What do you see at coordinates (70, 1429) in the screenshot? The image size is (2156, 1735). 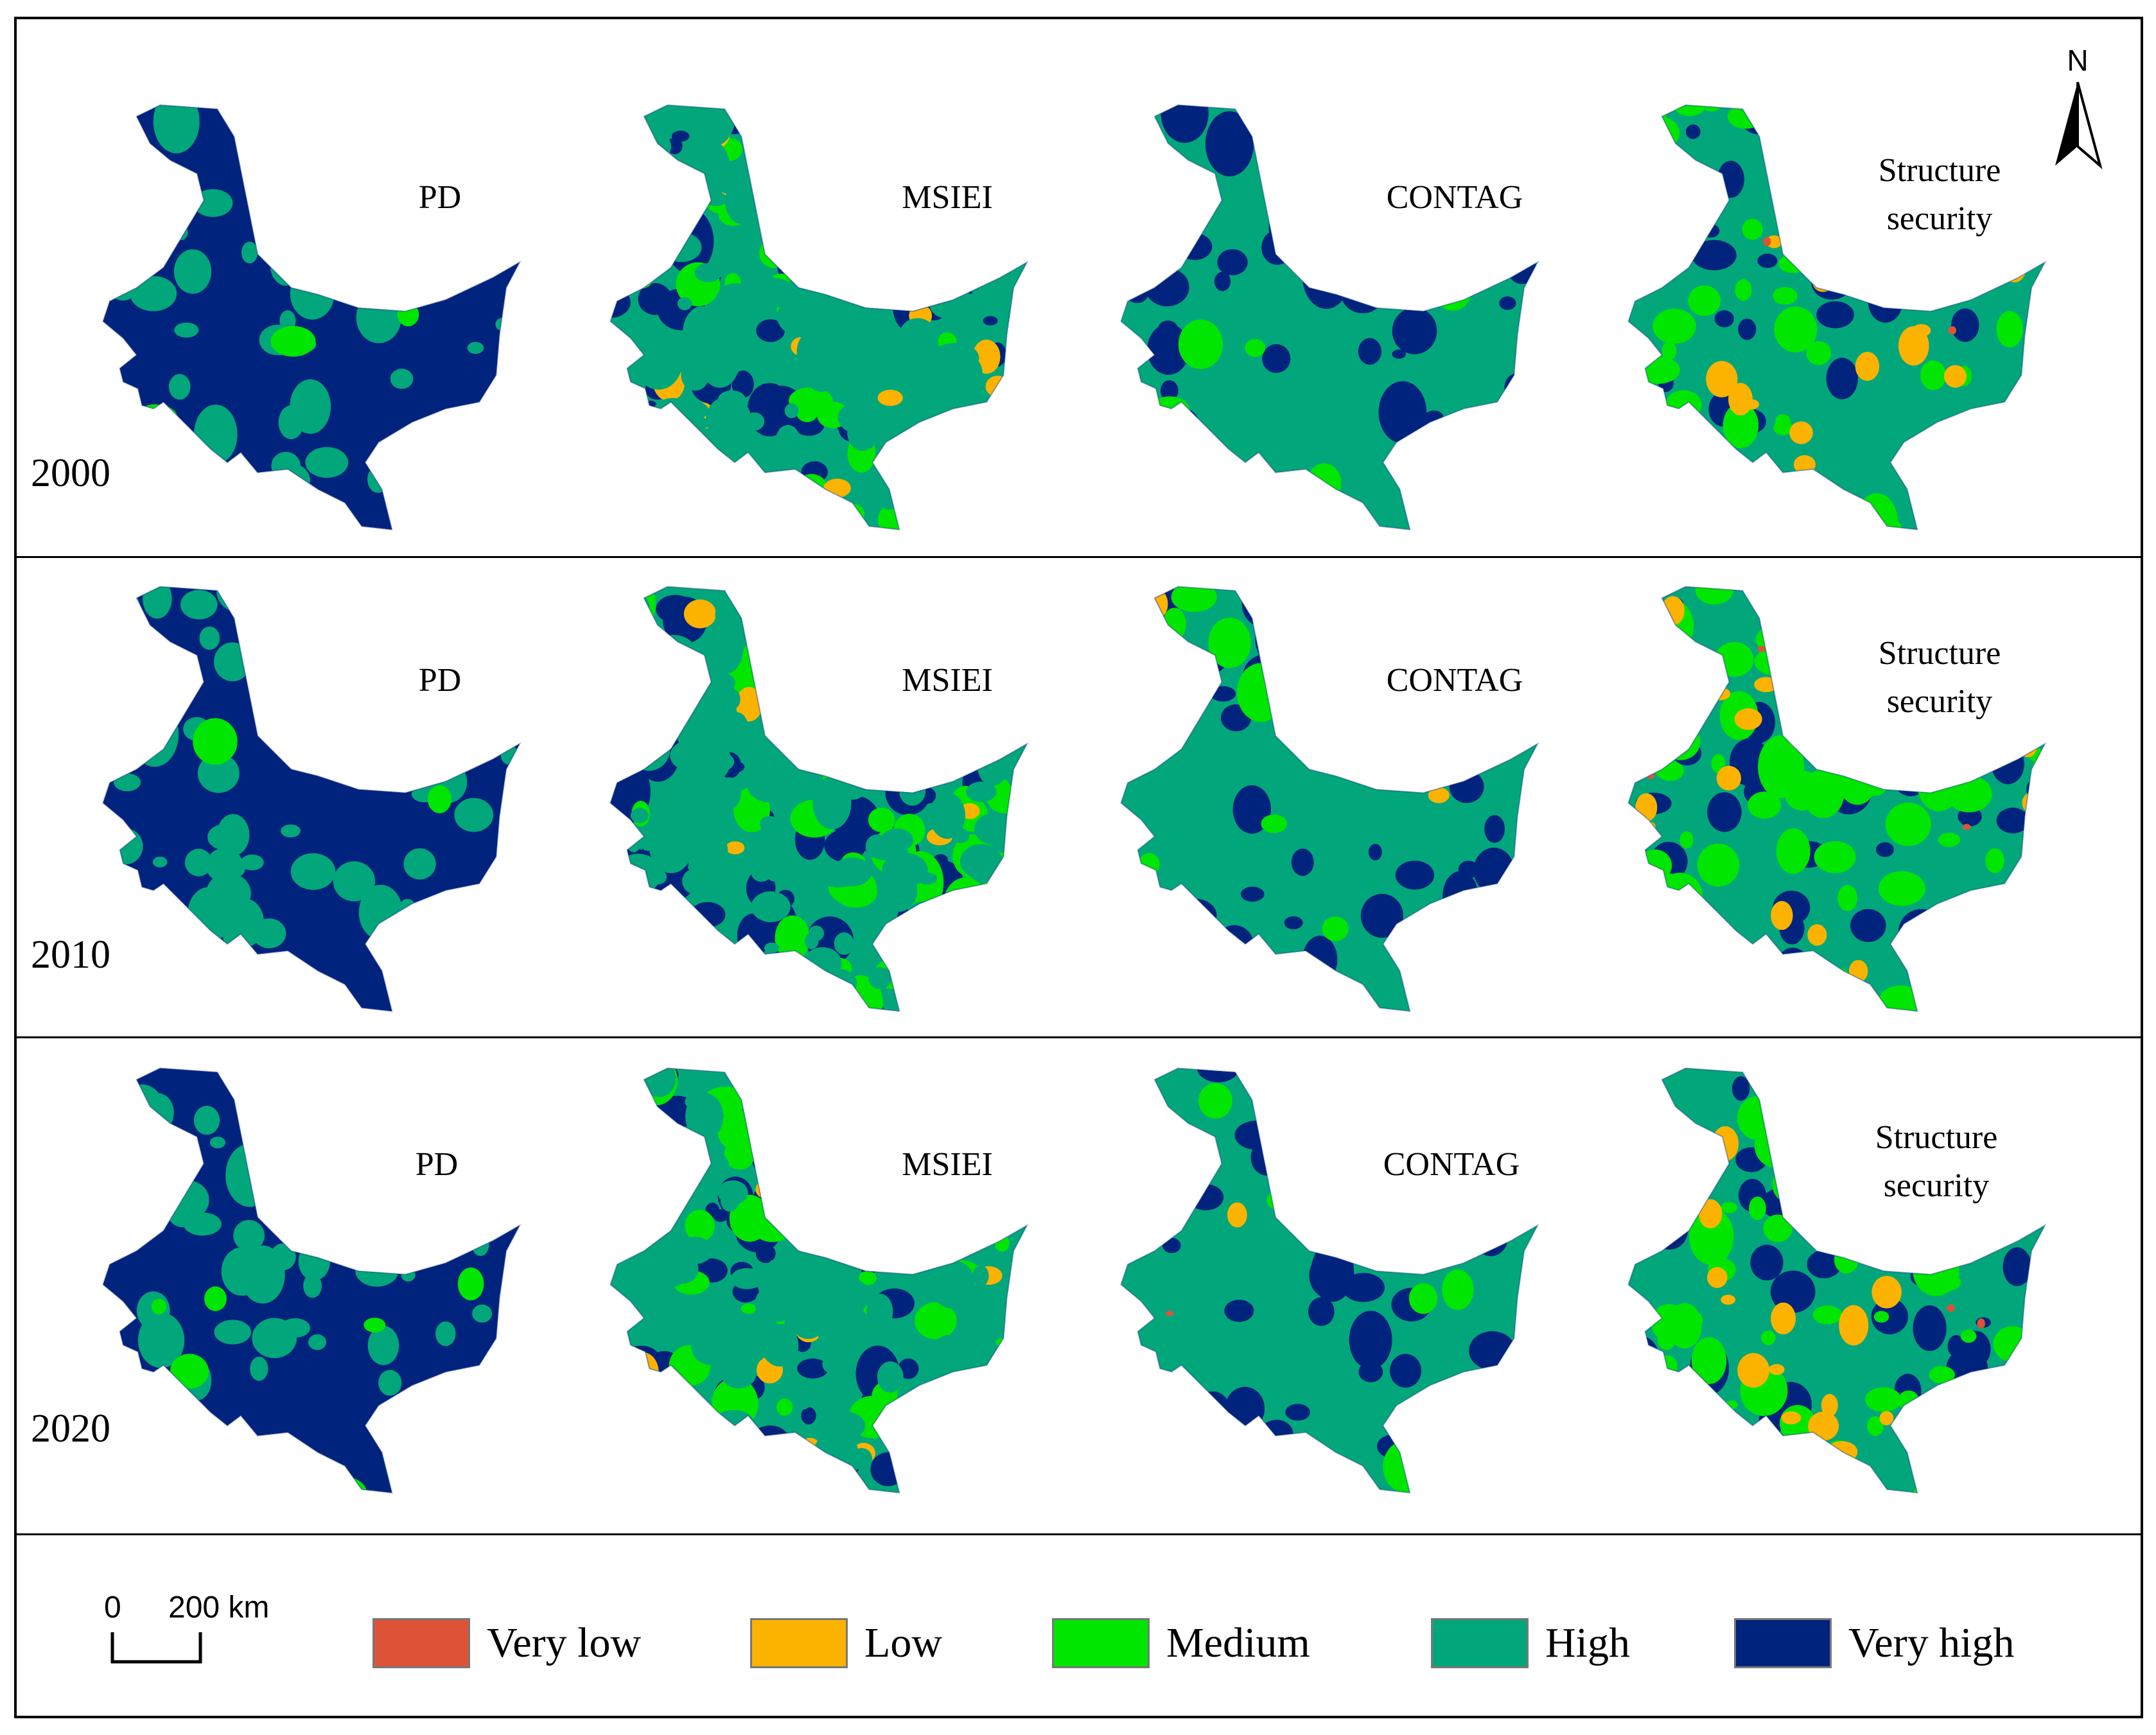 I see `year-label-2020: 2020` at bounding box center [70, 1429].